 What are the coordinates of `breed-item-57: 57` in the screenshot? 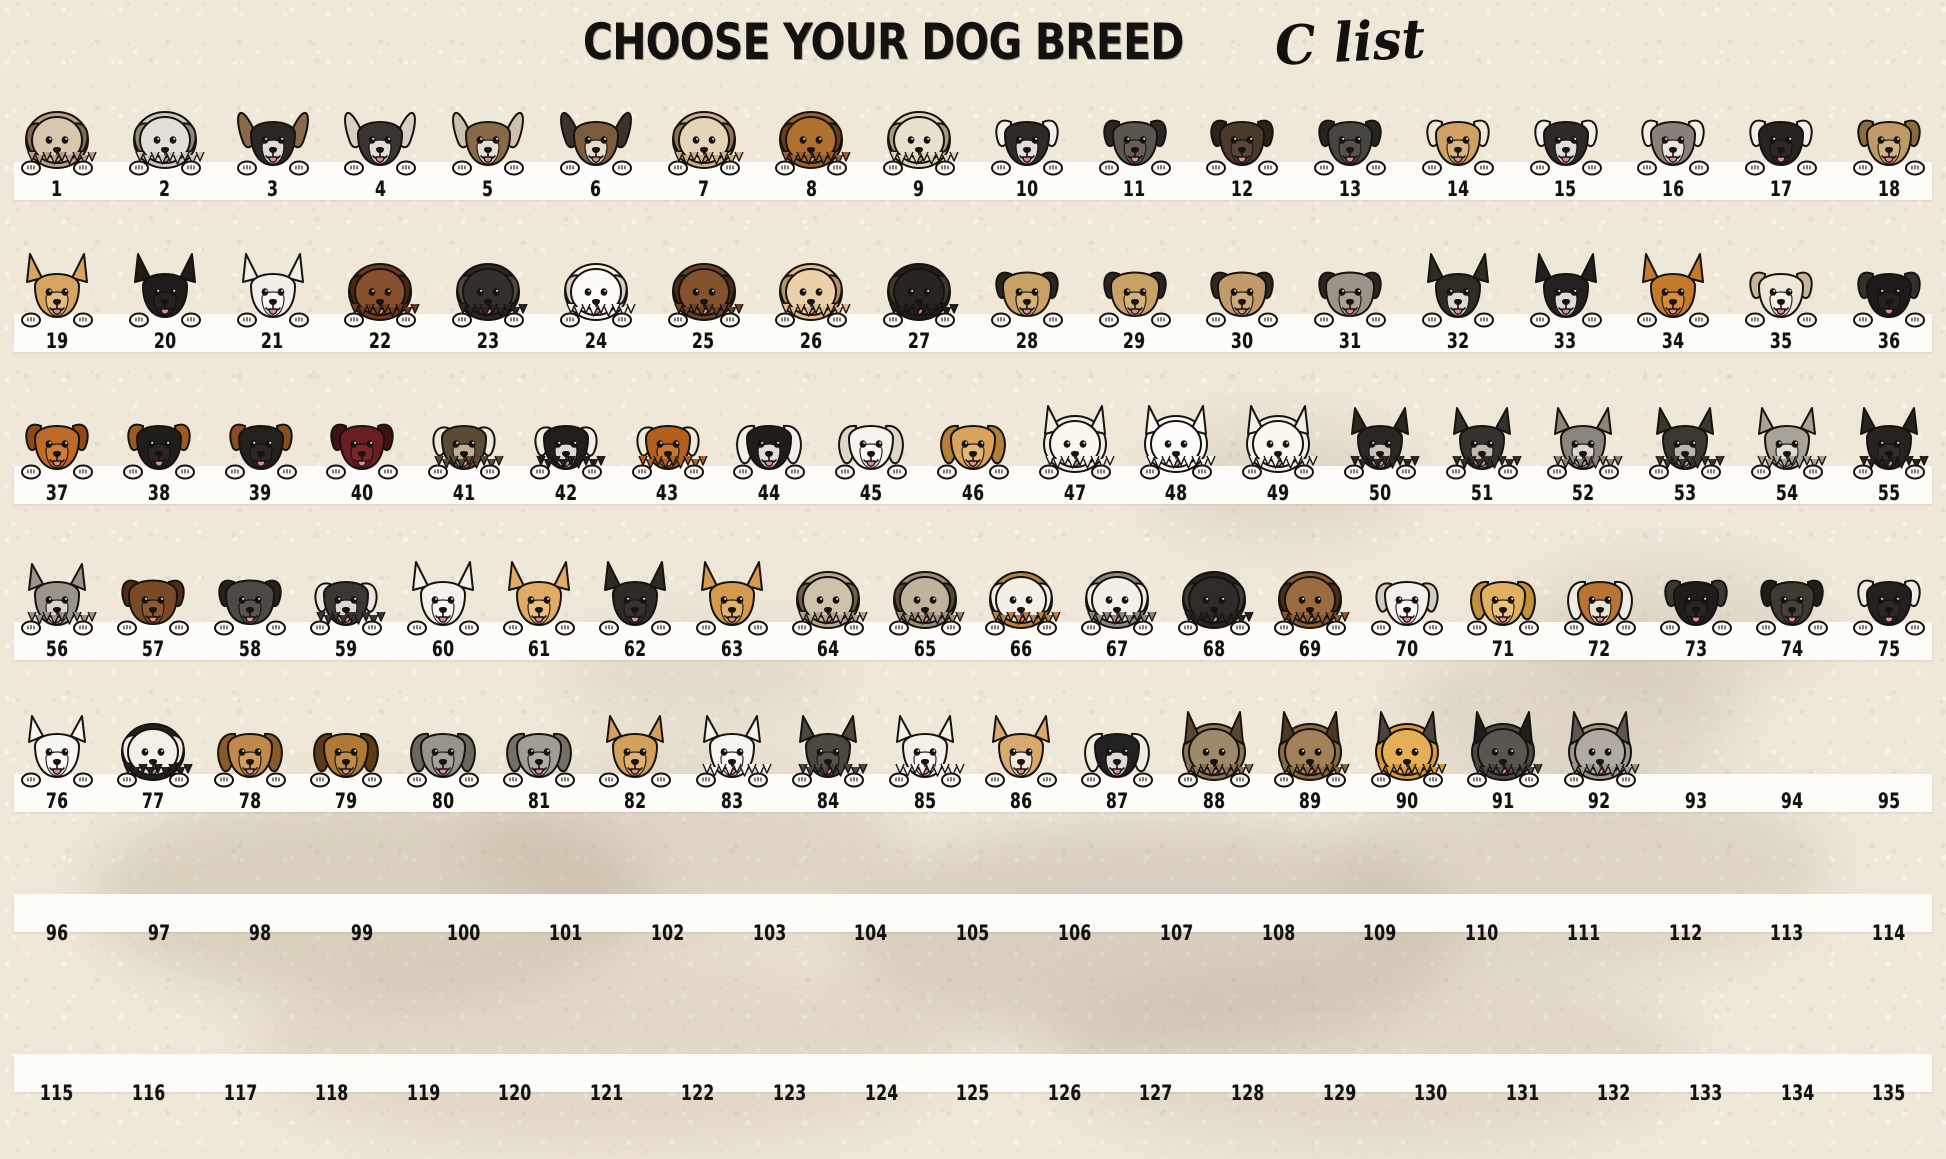 It's located at (153, 605).